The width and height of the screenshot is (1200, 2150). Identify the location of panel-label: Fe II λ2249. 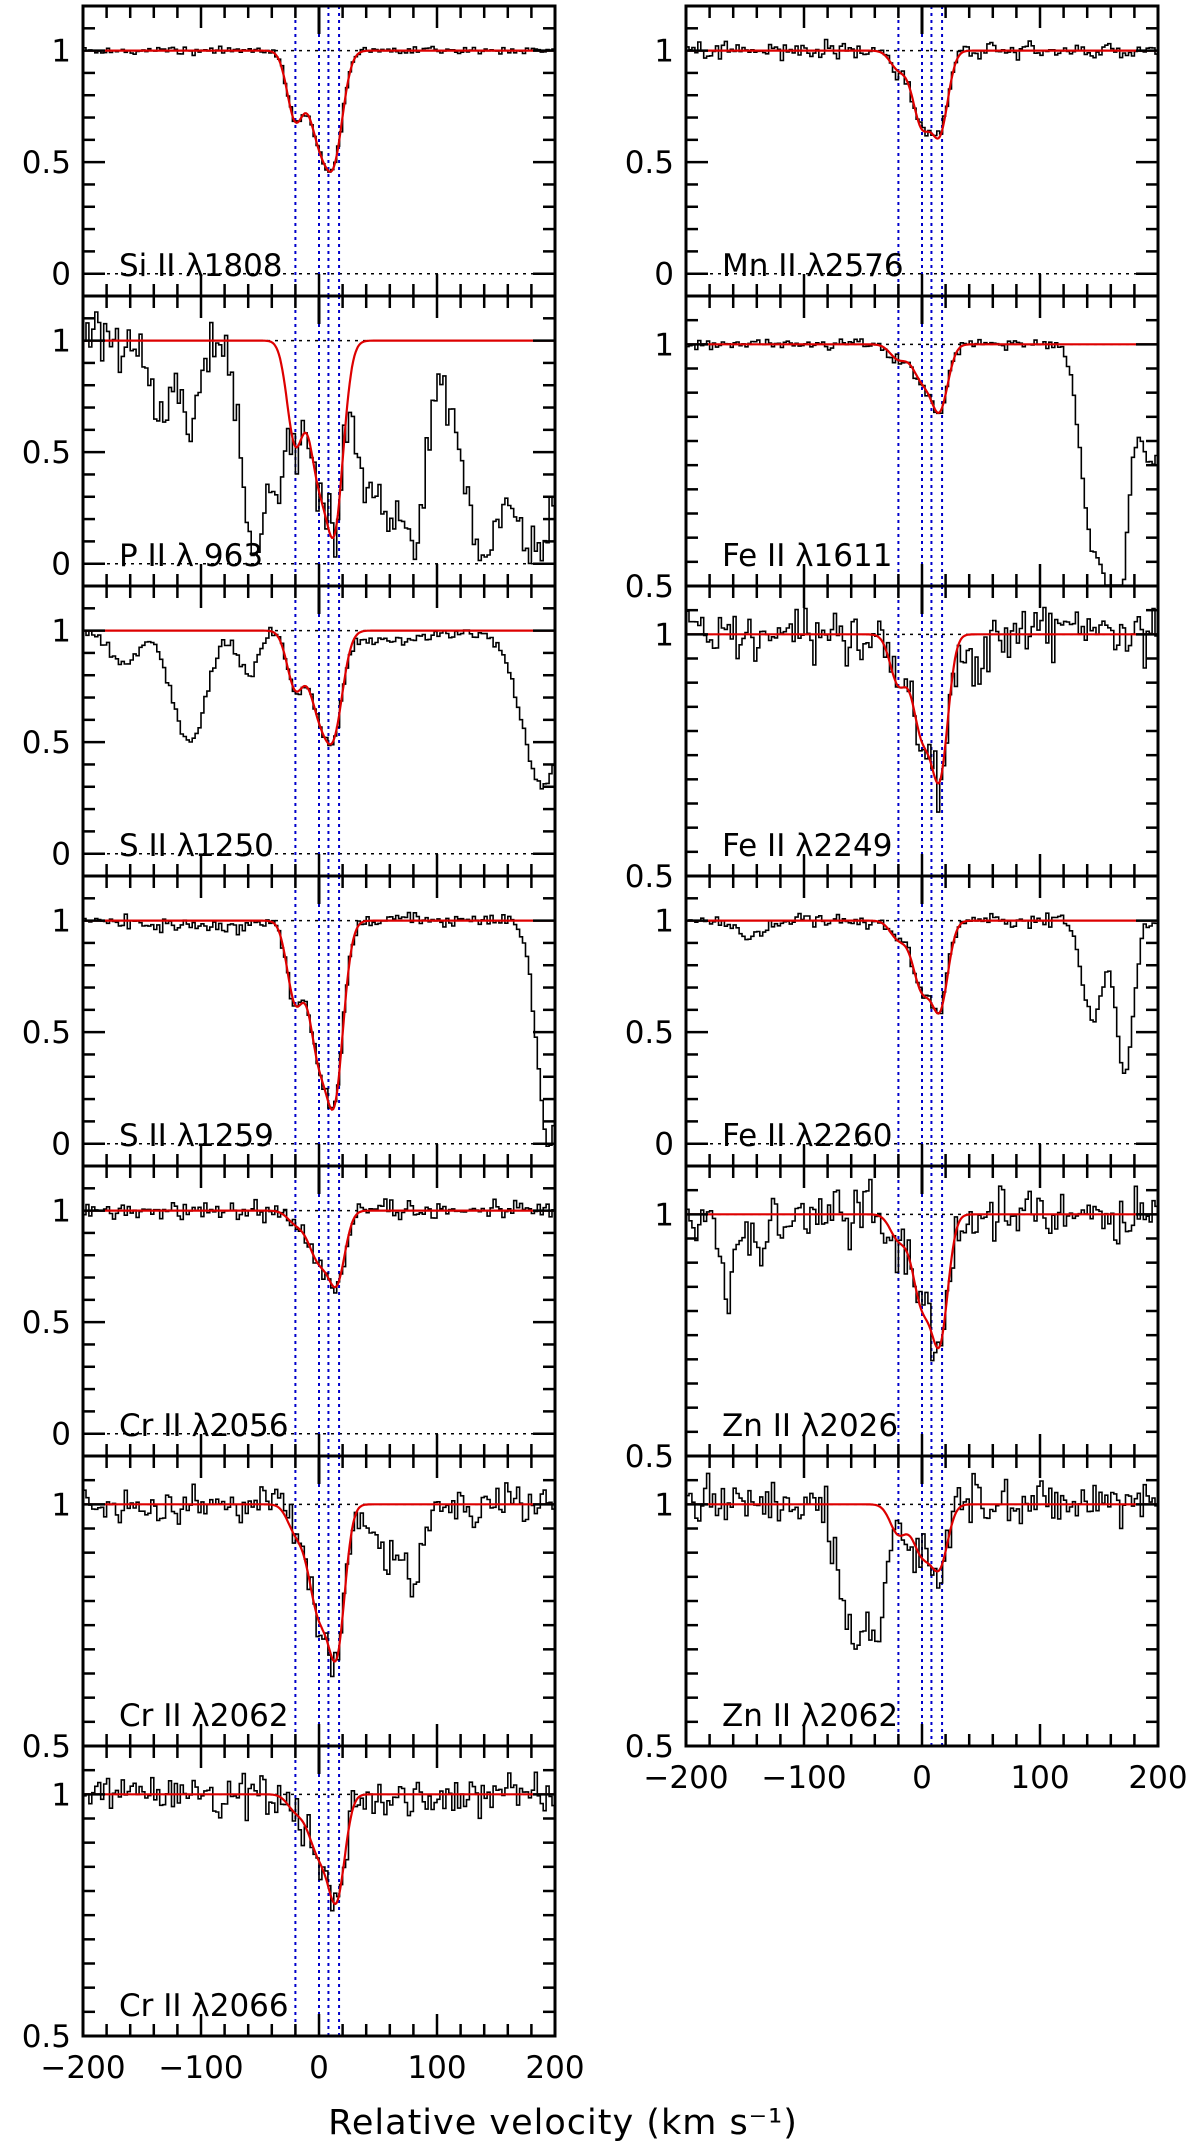
(807, 846).